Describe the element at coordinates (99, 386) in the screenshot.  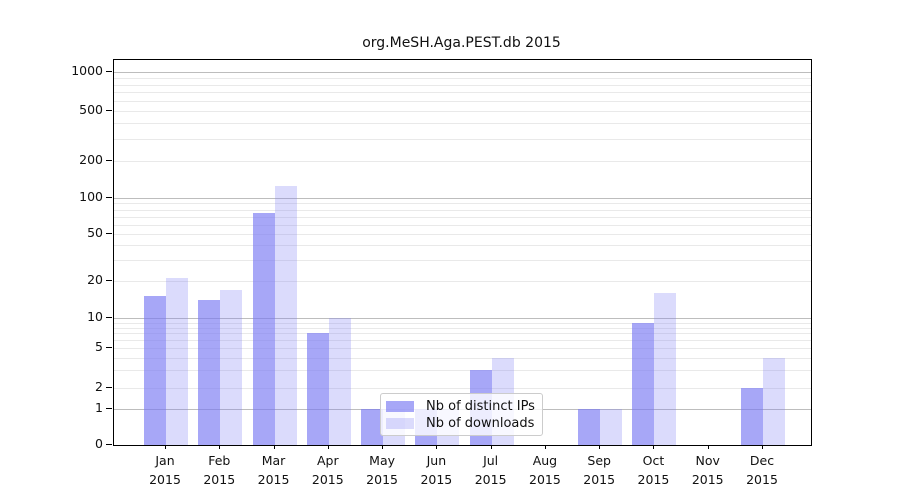
I see `y-tick-label: 2` at that location.